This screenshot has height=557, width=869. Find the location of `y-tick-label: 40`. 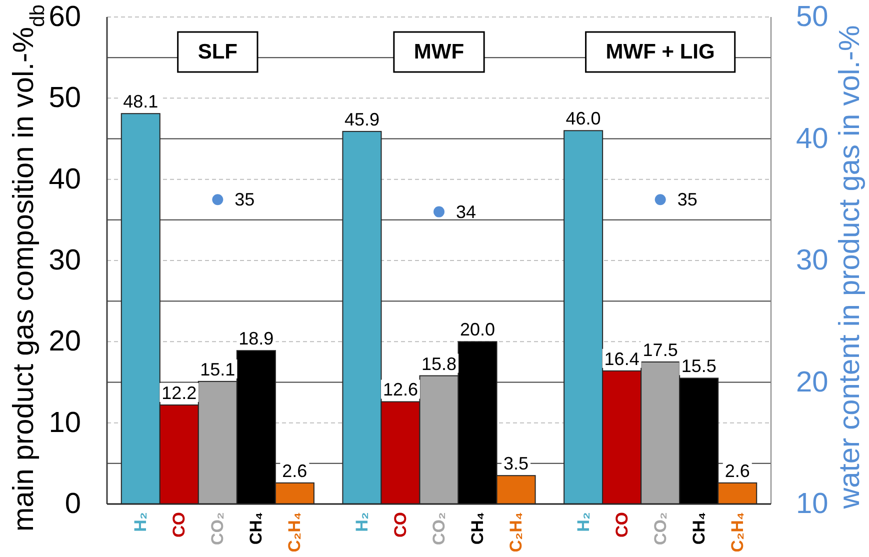

y-tick-label: 40 is located at coordinates (64, 179).